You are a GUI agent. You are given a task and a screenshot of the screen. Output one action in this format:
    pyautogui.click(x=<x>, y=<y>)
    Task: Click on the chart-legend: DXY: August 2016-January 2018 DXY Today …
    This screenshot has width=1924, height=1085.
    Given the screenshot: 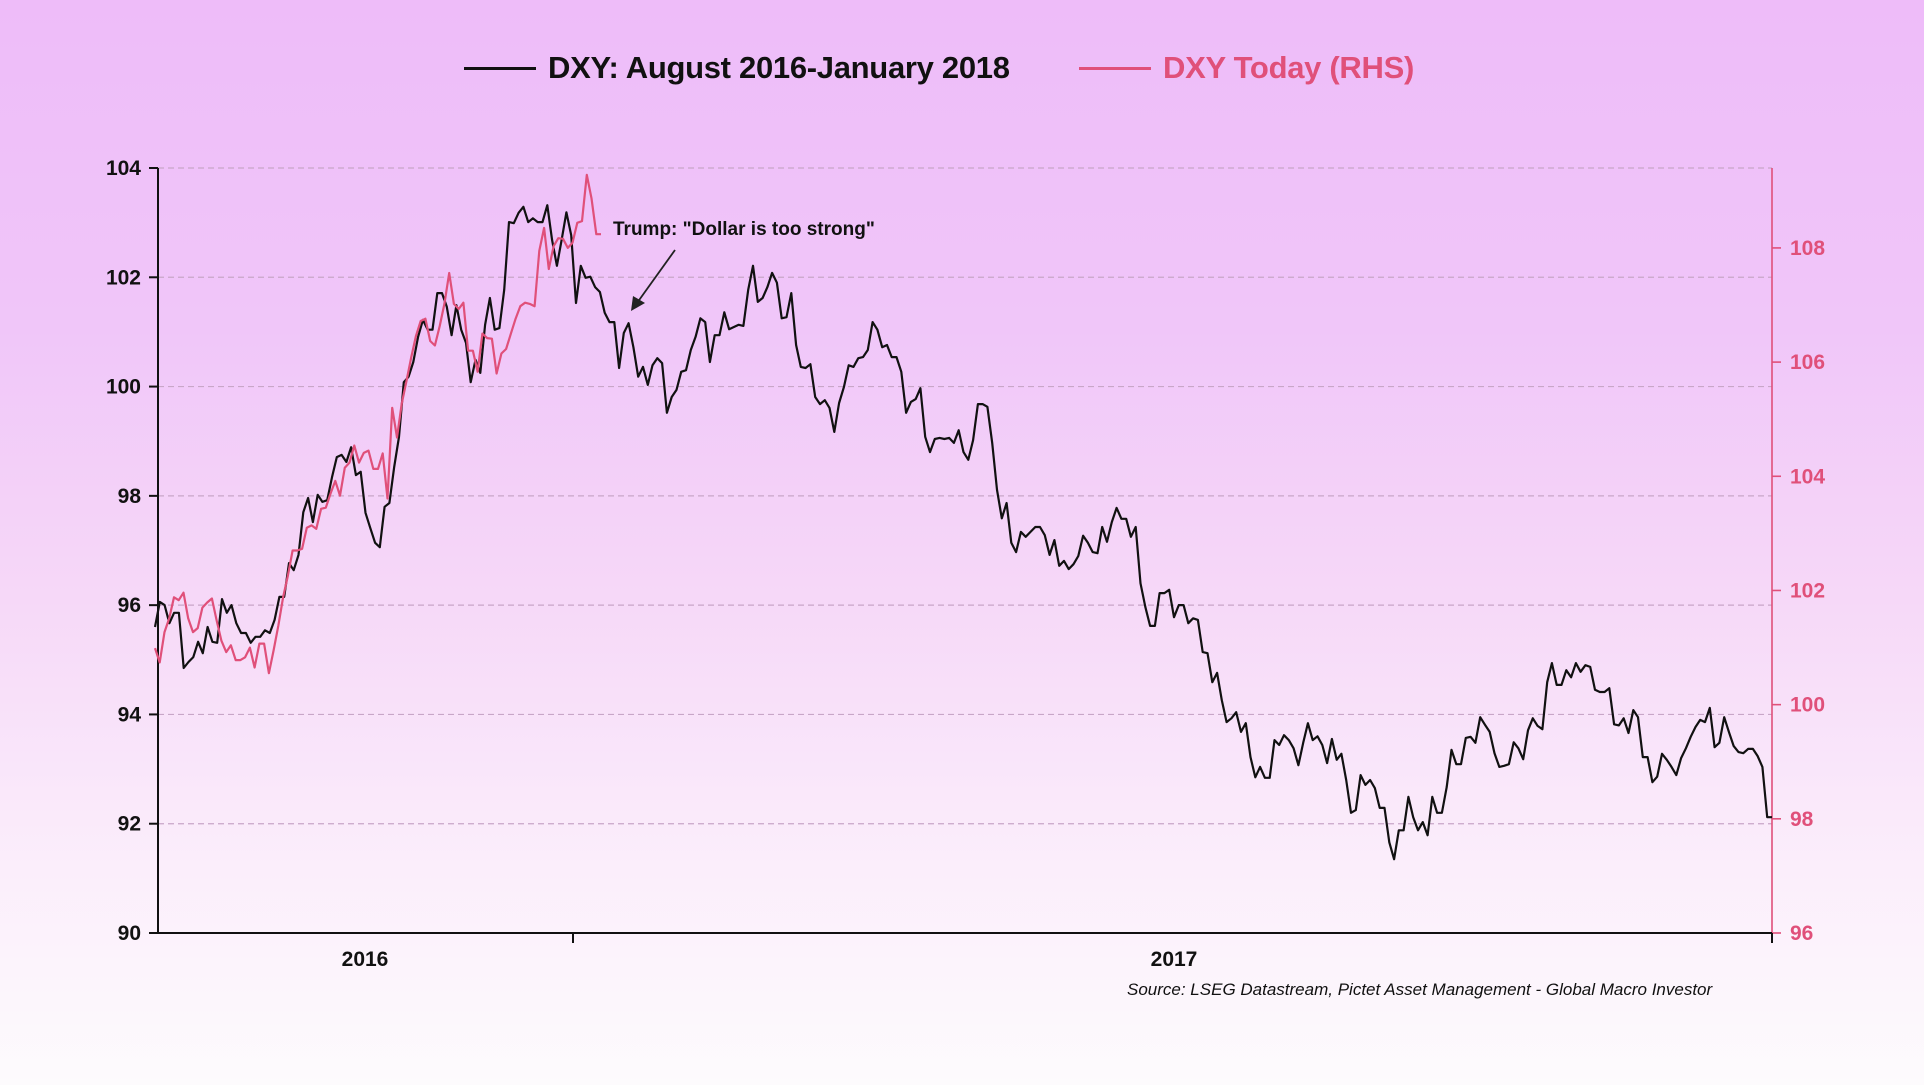 What is the action you would take?
    pyautogui.click(x=962, y=75)
    